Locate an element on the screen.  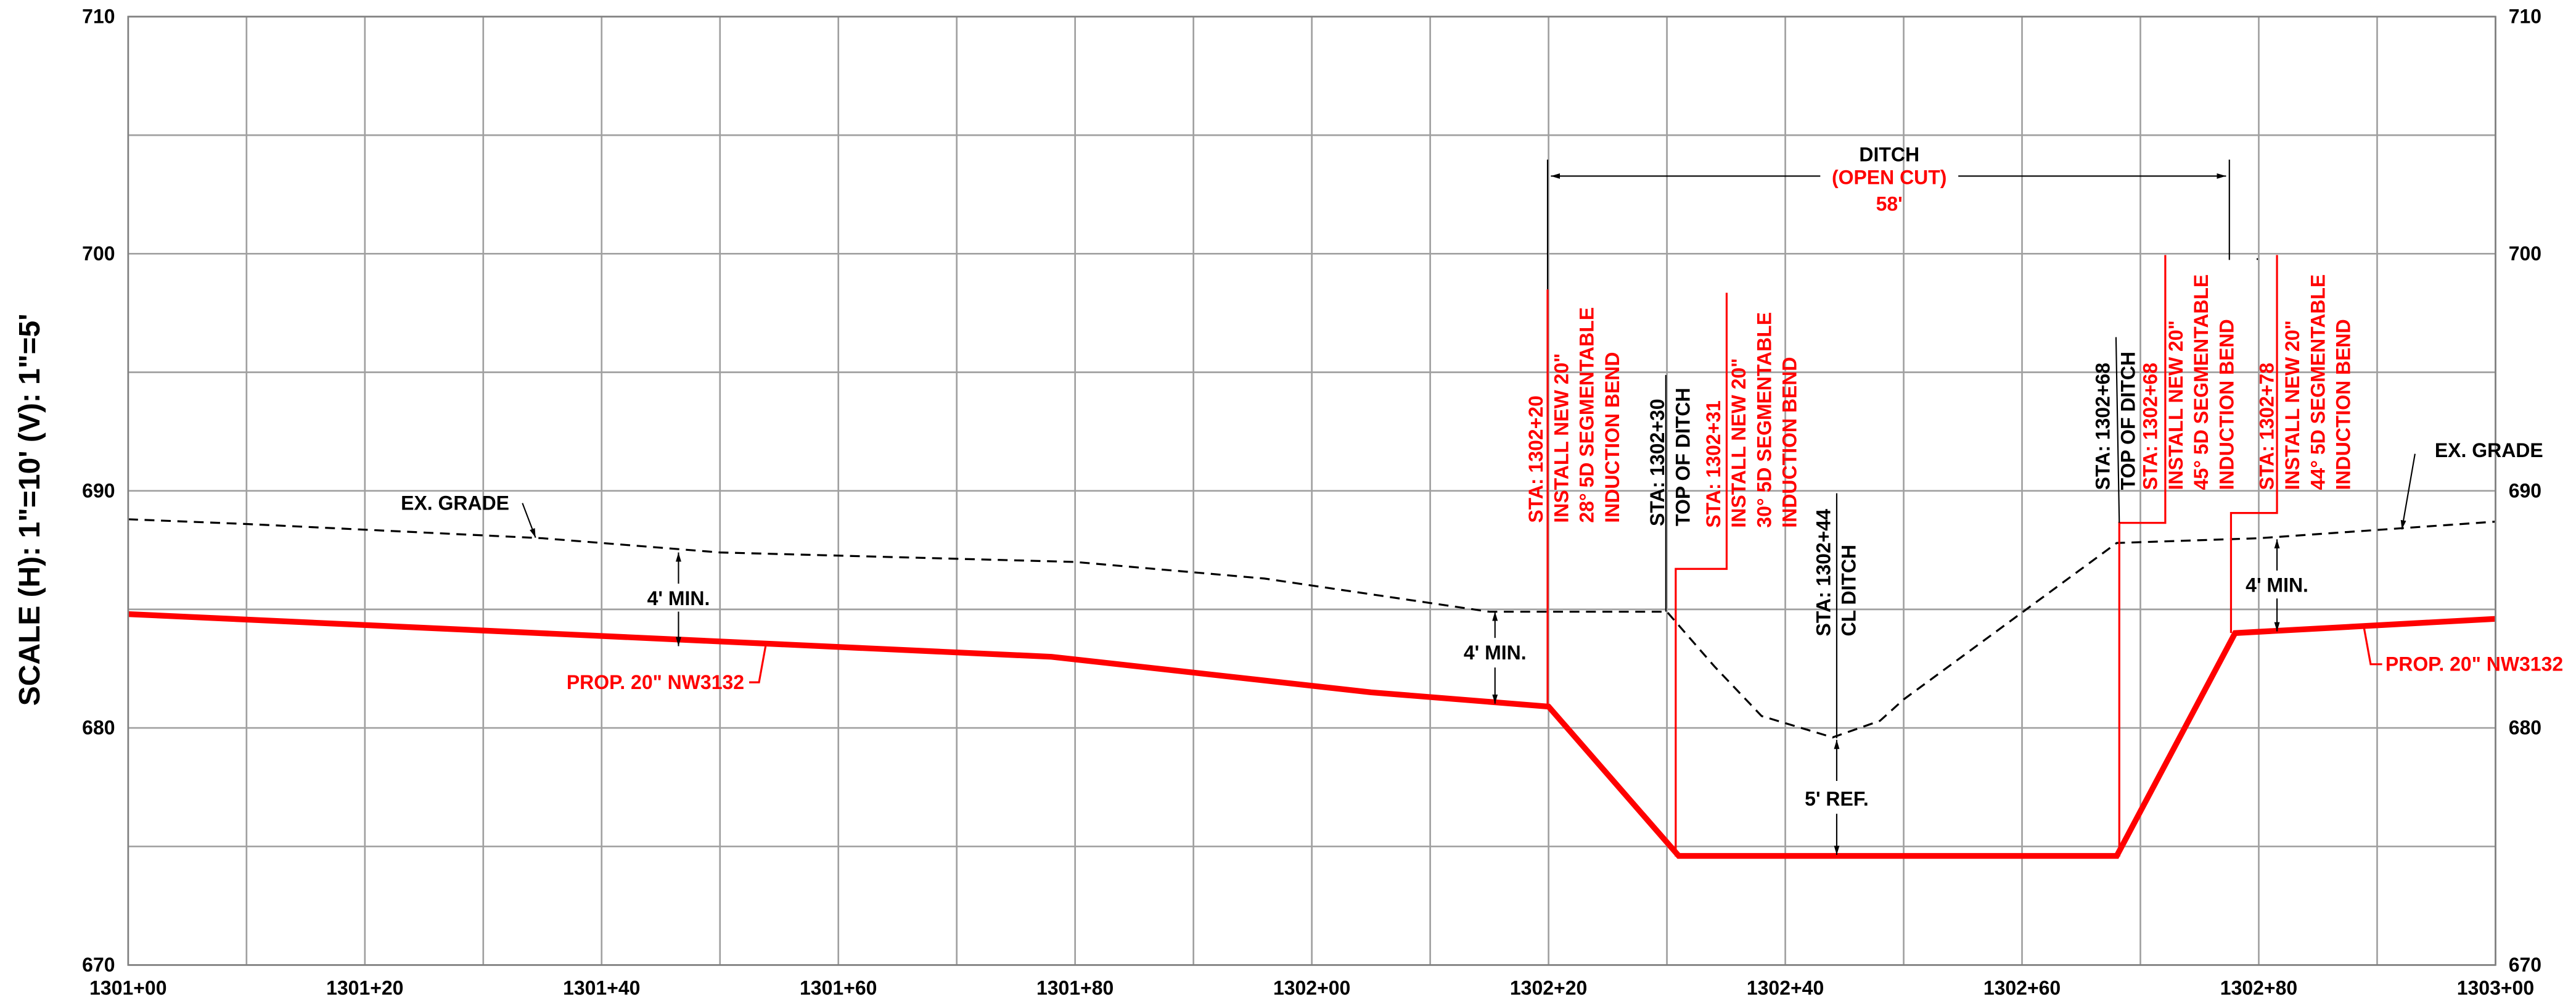
x-tick-label: 1301+40 is located at coordinates (601, 987).